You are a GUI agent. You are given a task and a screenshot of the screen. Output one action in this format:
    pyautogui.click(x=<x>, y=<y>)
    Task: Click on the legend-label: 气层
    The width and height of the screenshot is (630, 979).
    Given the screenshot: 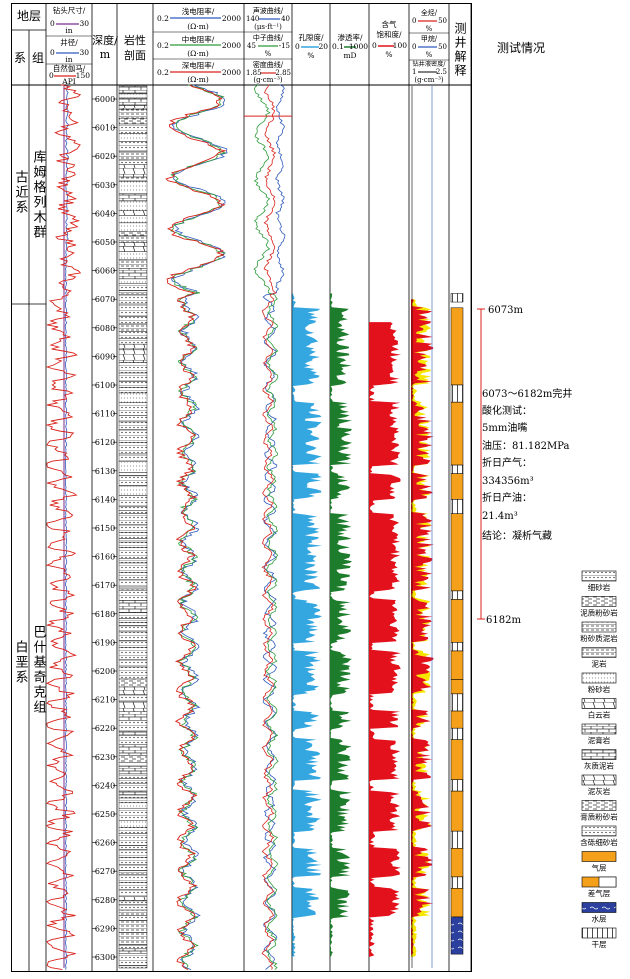 What is the action you would take?
    pyautogui.click(x=599, y=868)
    